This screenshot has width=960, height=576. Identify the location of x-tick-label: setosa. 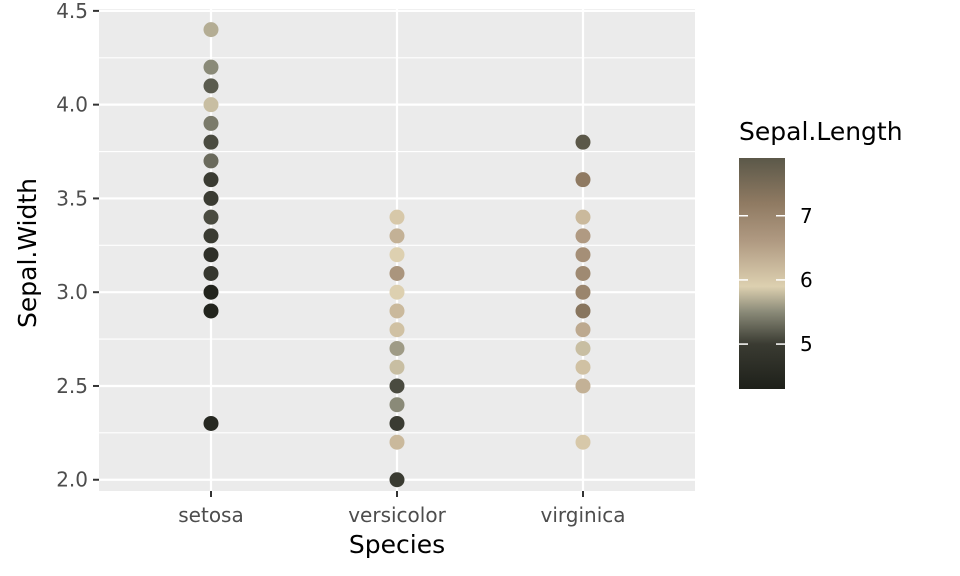
(210, 515).